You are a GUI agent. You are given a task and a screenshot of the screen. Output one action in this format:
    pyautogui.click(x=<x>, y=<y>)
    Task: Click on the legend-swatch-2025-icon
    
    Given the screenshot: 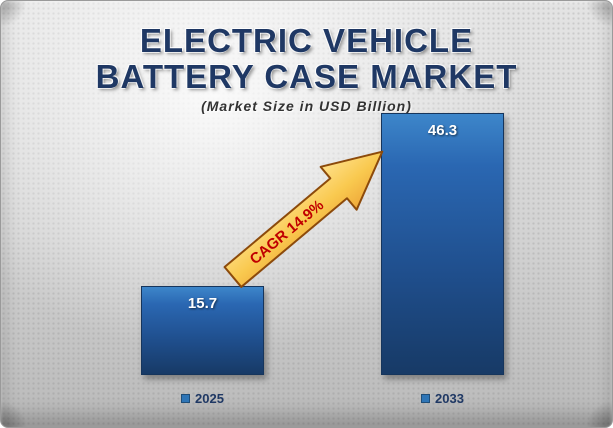 What is the action you would take?
    pyautogui.click(x=186, y=398)
    